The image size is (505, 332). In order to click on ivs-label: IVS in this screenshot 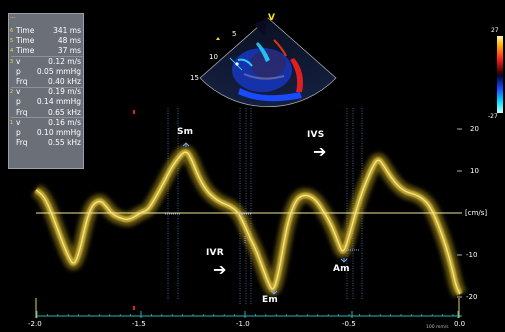, I will do `click(316, 135)`.